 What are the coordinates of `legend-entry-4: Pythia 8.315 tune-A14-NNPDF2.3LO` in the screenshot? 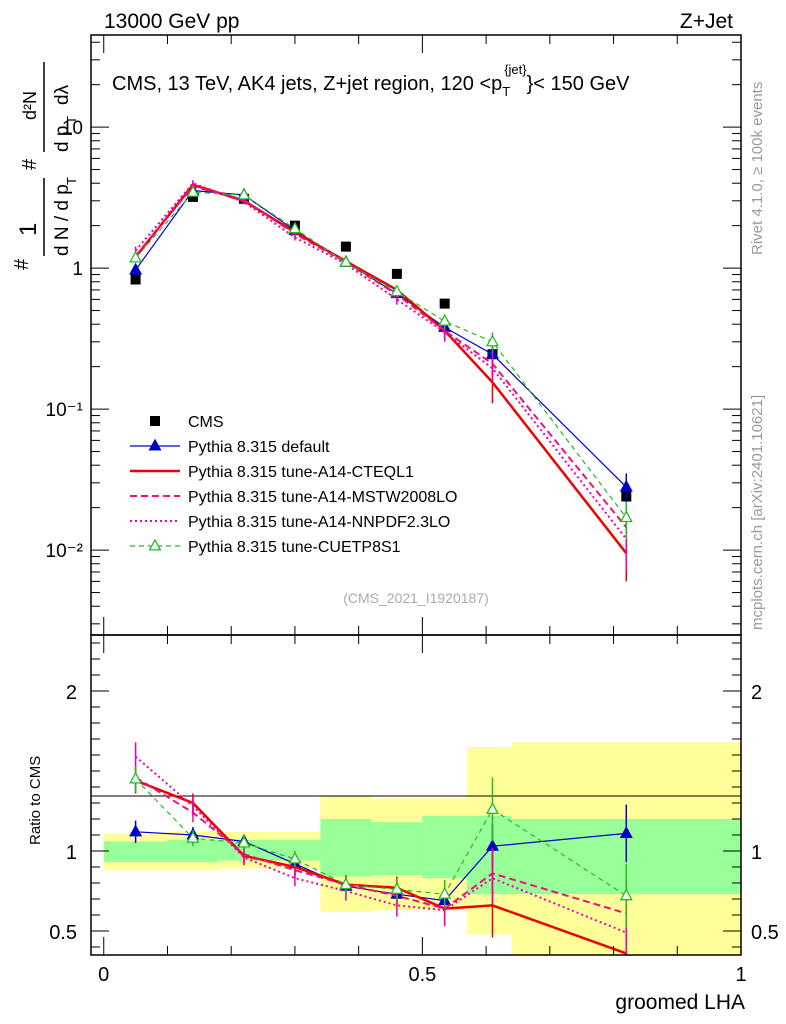 It's located at (290, 522).